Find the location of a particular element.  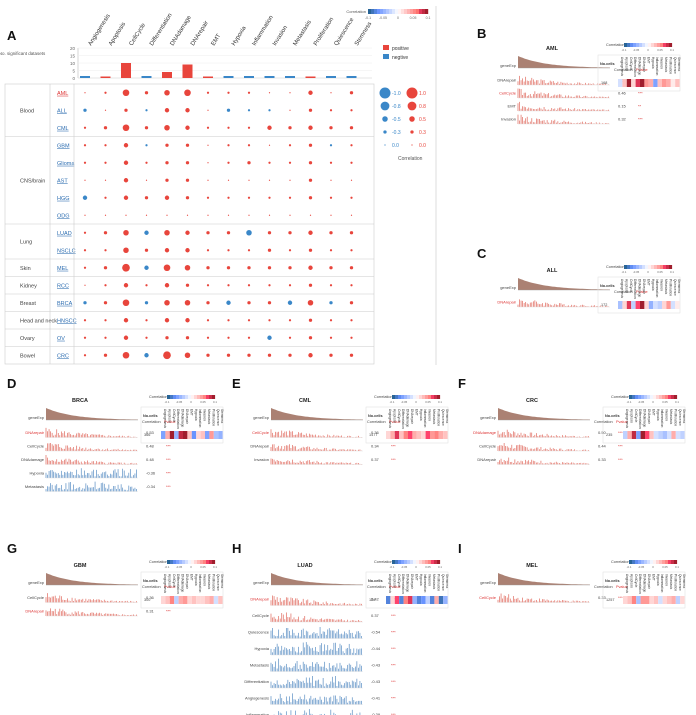

cancer-label: BRCA is located at coordinates (65, 304).